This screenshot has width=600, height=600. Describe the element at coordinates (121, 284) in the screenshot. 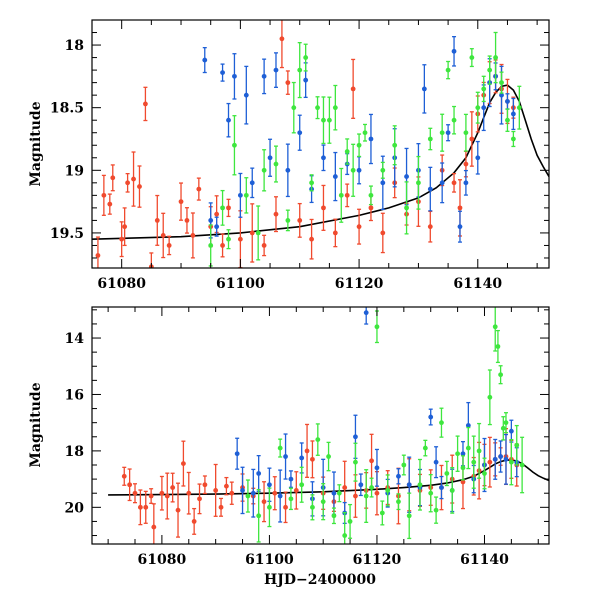

I see `x-tick-label: 61080` at that location.